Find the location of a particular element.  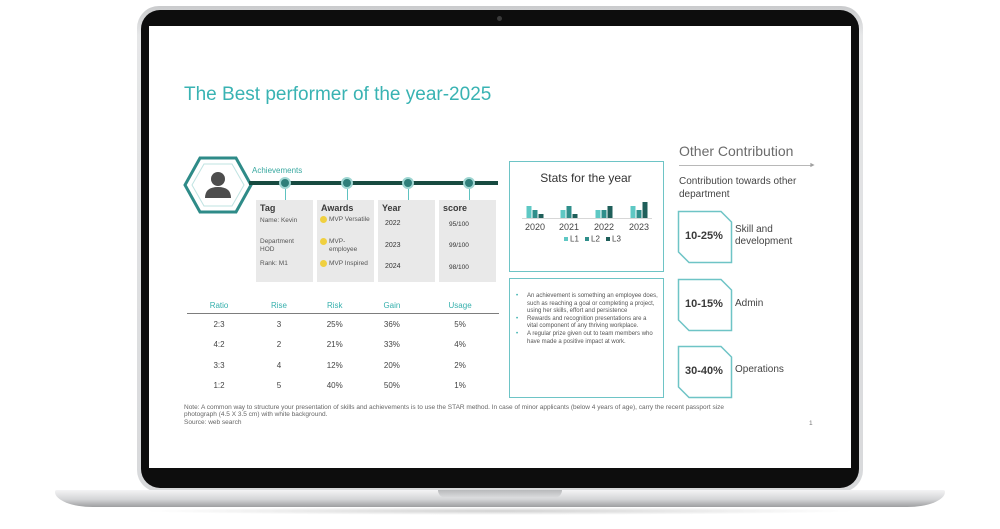

table-cell: 1:2 is located at coordinates (219, 386).